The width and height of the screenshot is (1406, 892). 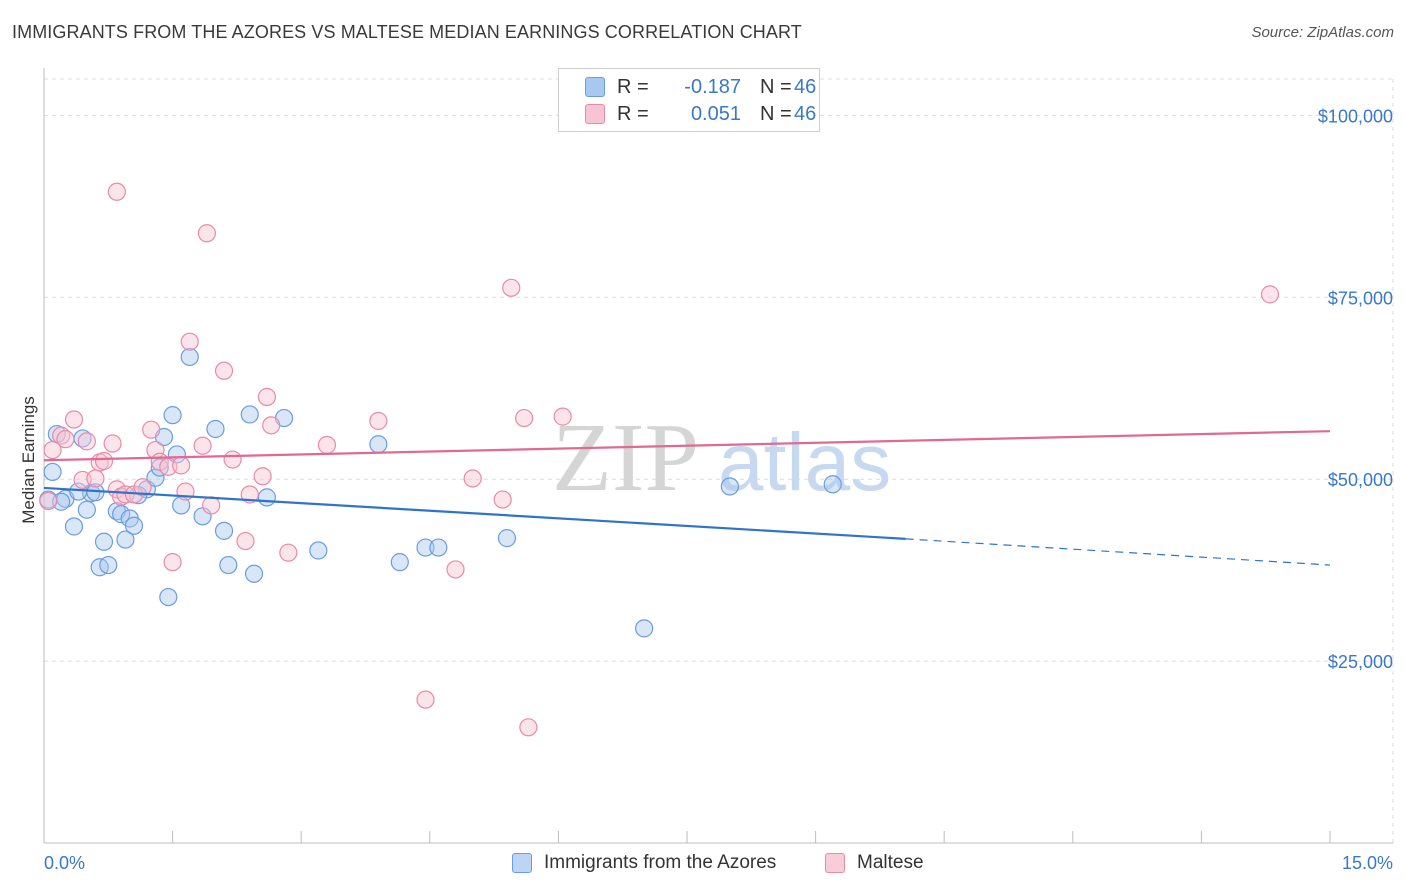 I want to click on legend-r-value: 0.051, so click(x=715, y=114).